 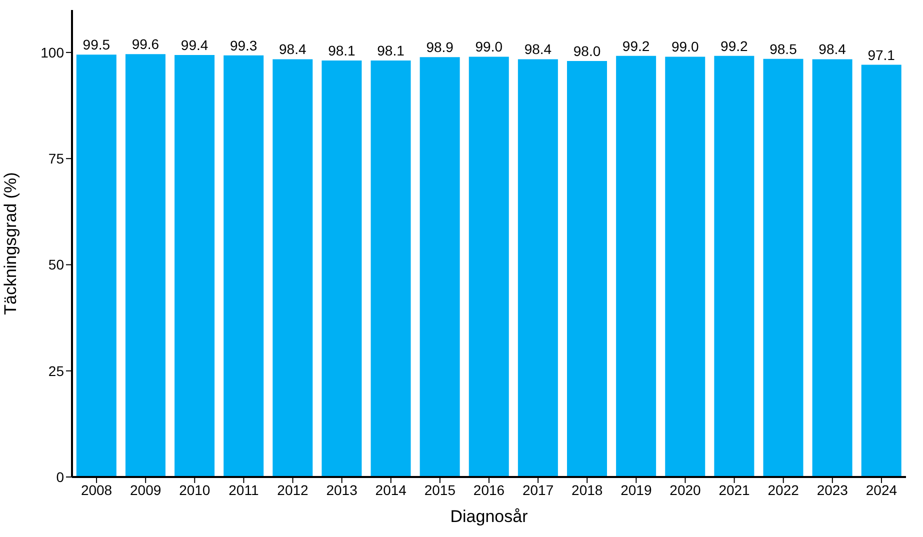 I want to click on x-tick-label: 2009, so click(x=146, y=490).